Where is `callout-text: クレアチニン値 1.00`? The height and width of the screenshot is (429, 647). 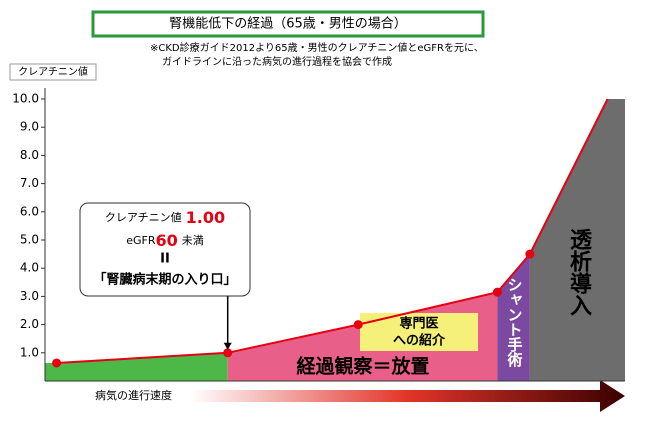 callout-text: クレアチニン値 1.00 is located at coordinates (165, 217).